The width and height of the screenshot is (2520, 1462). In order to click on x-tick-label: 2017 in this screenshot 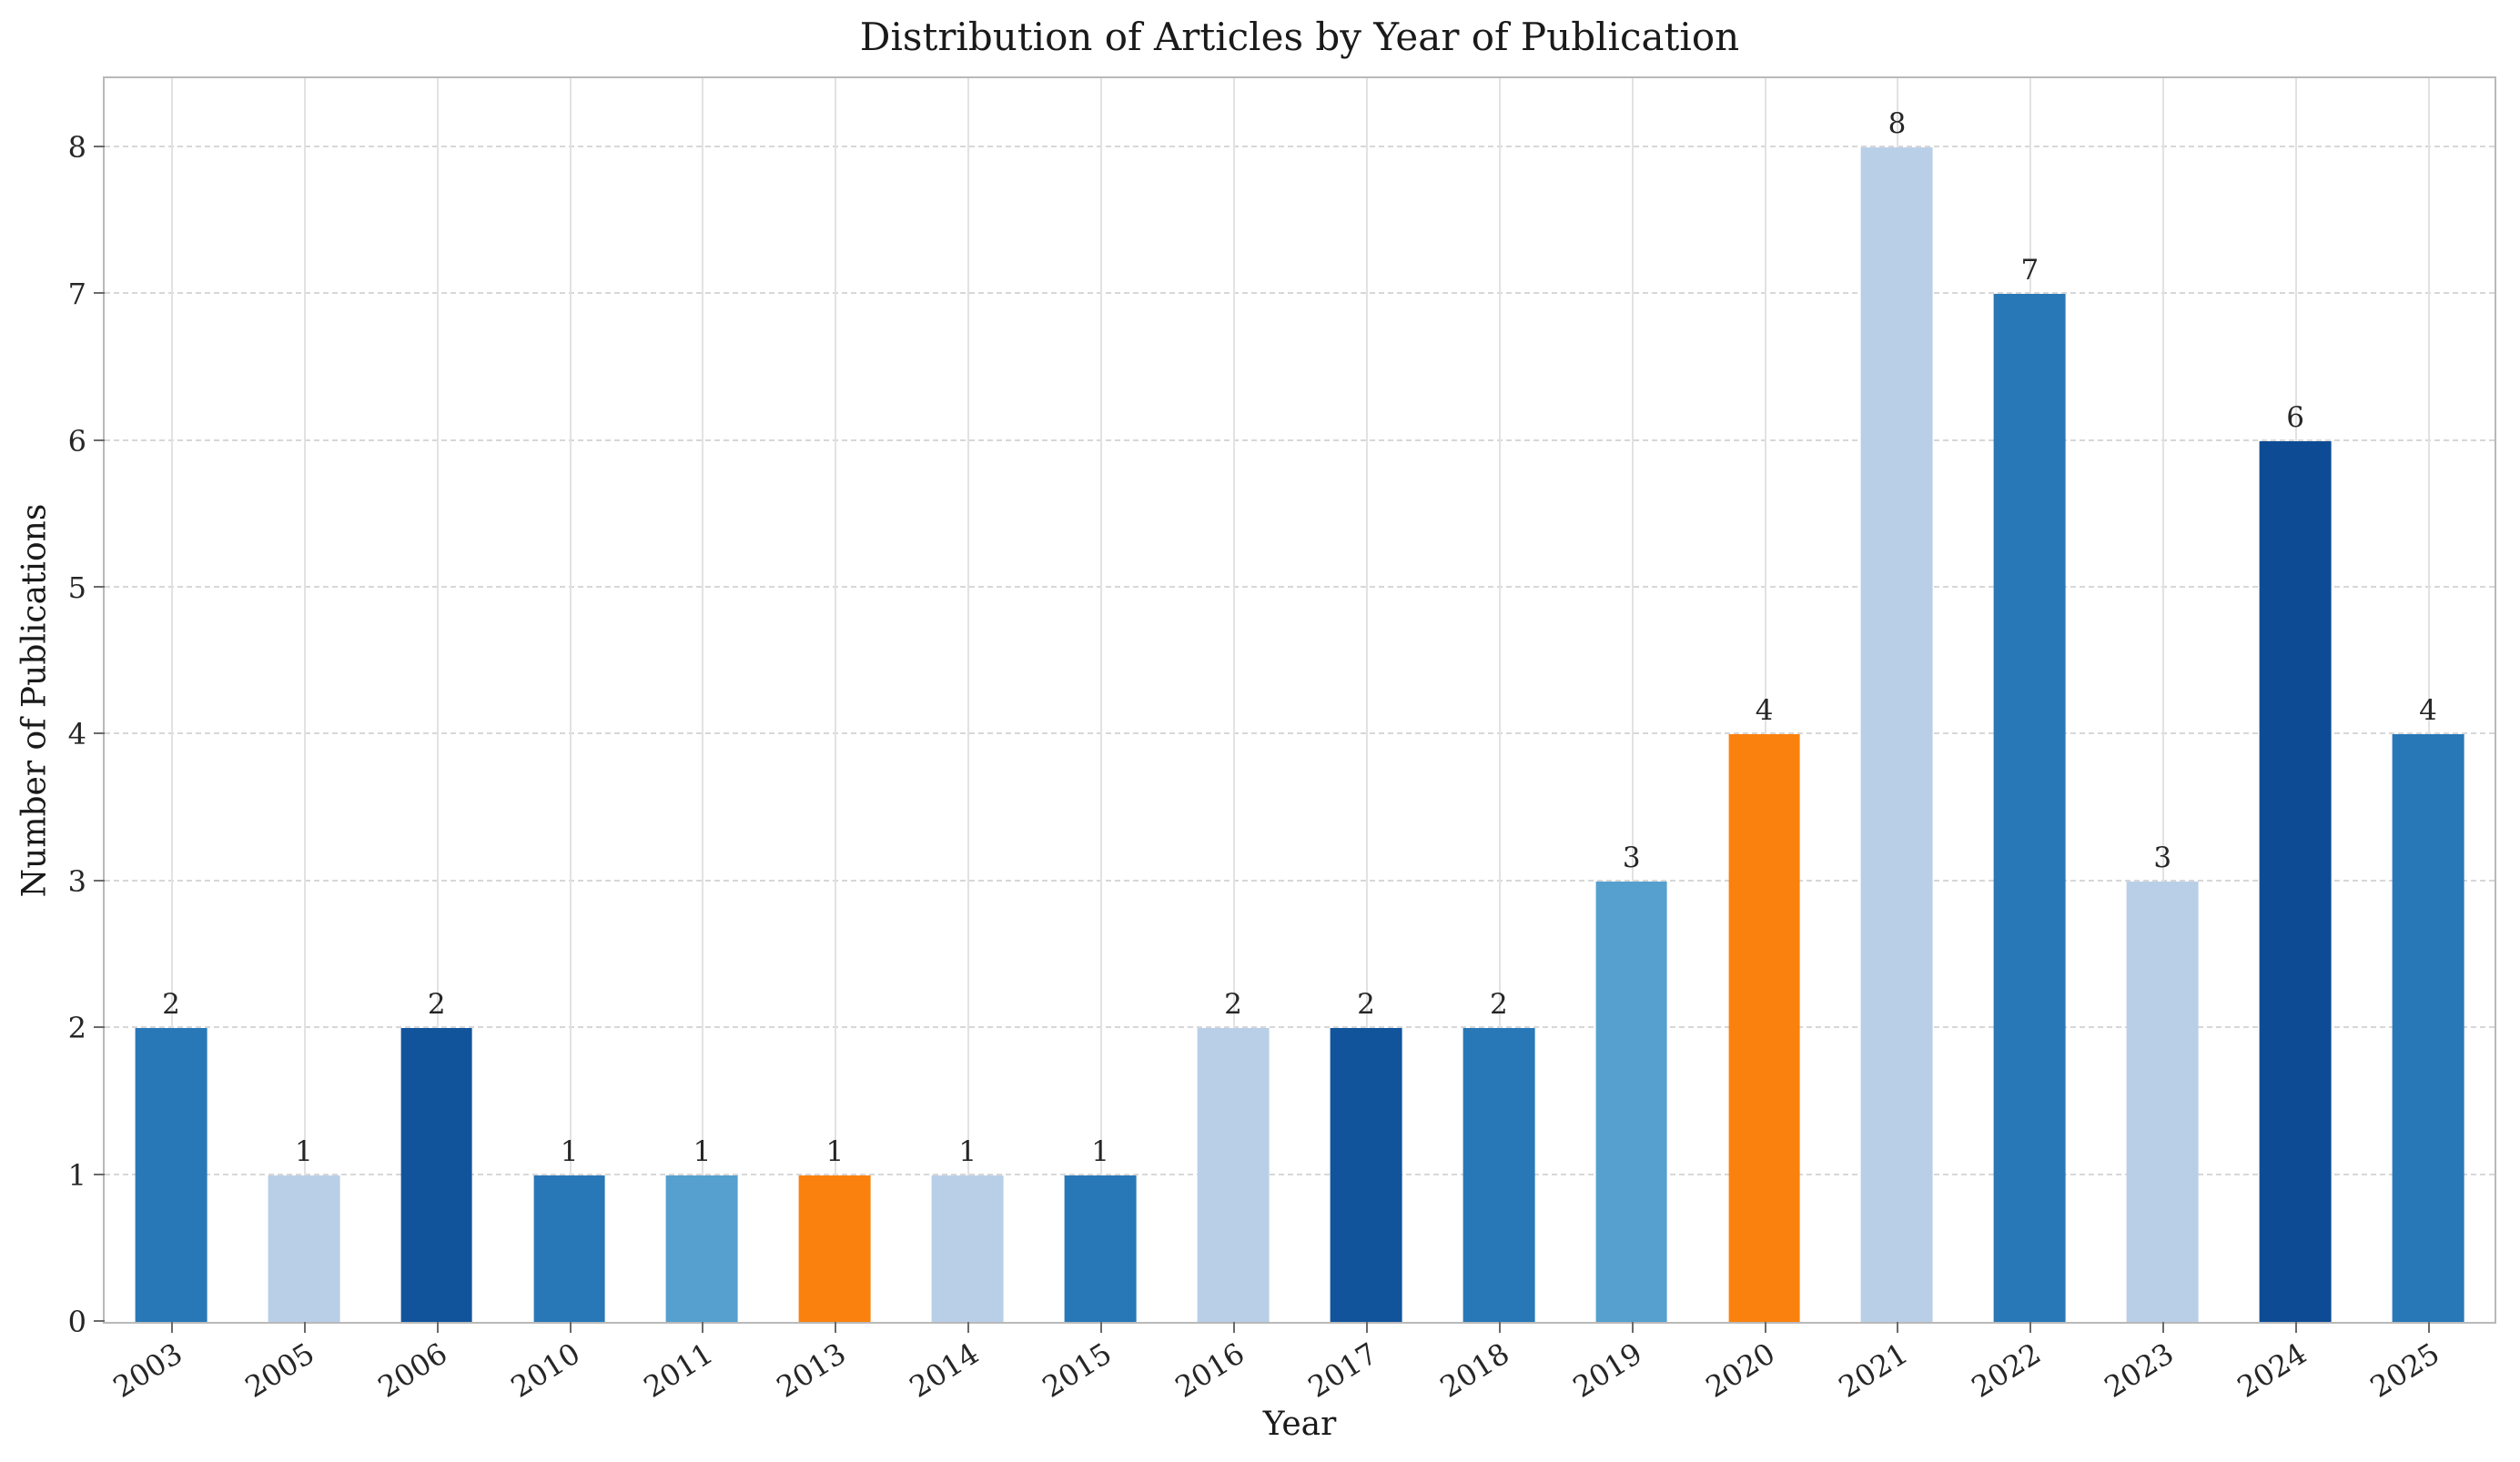, I will do `click(1342, 1370)`.